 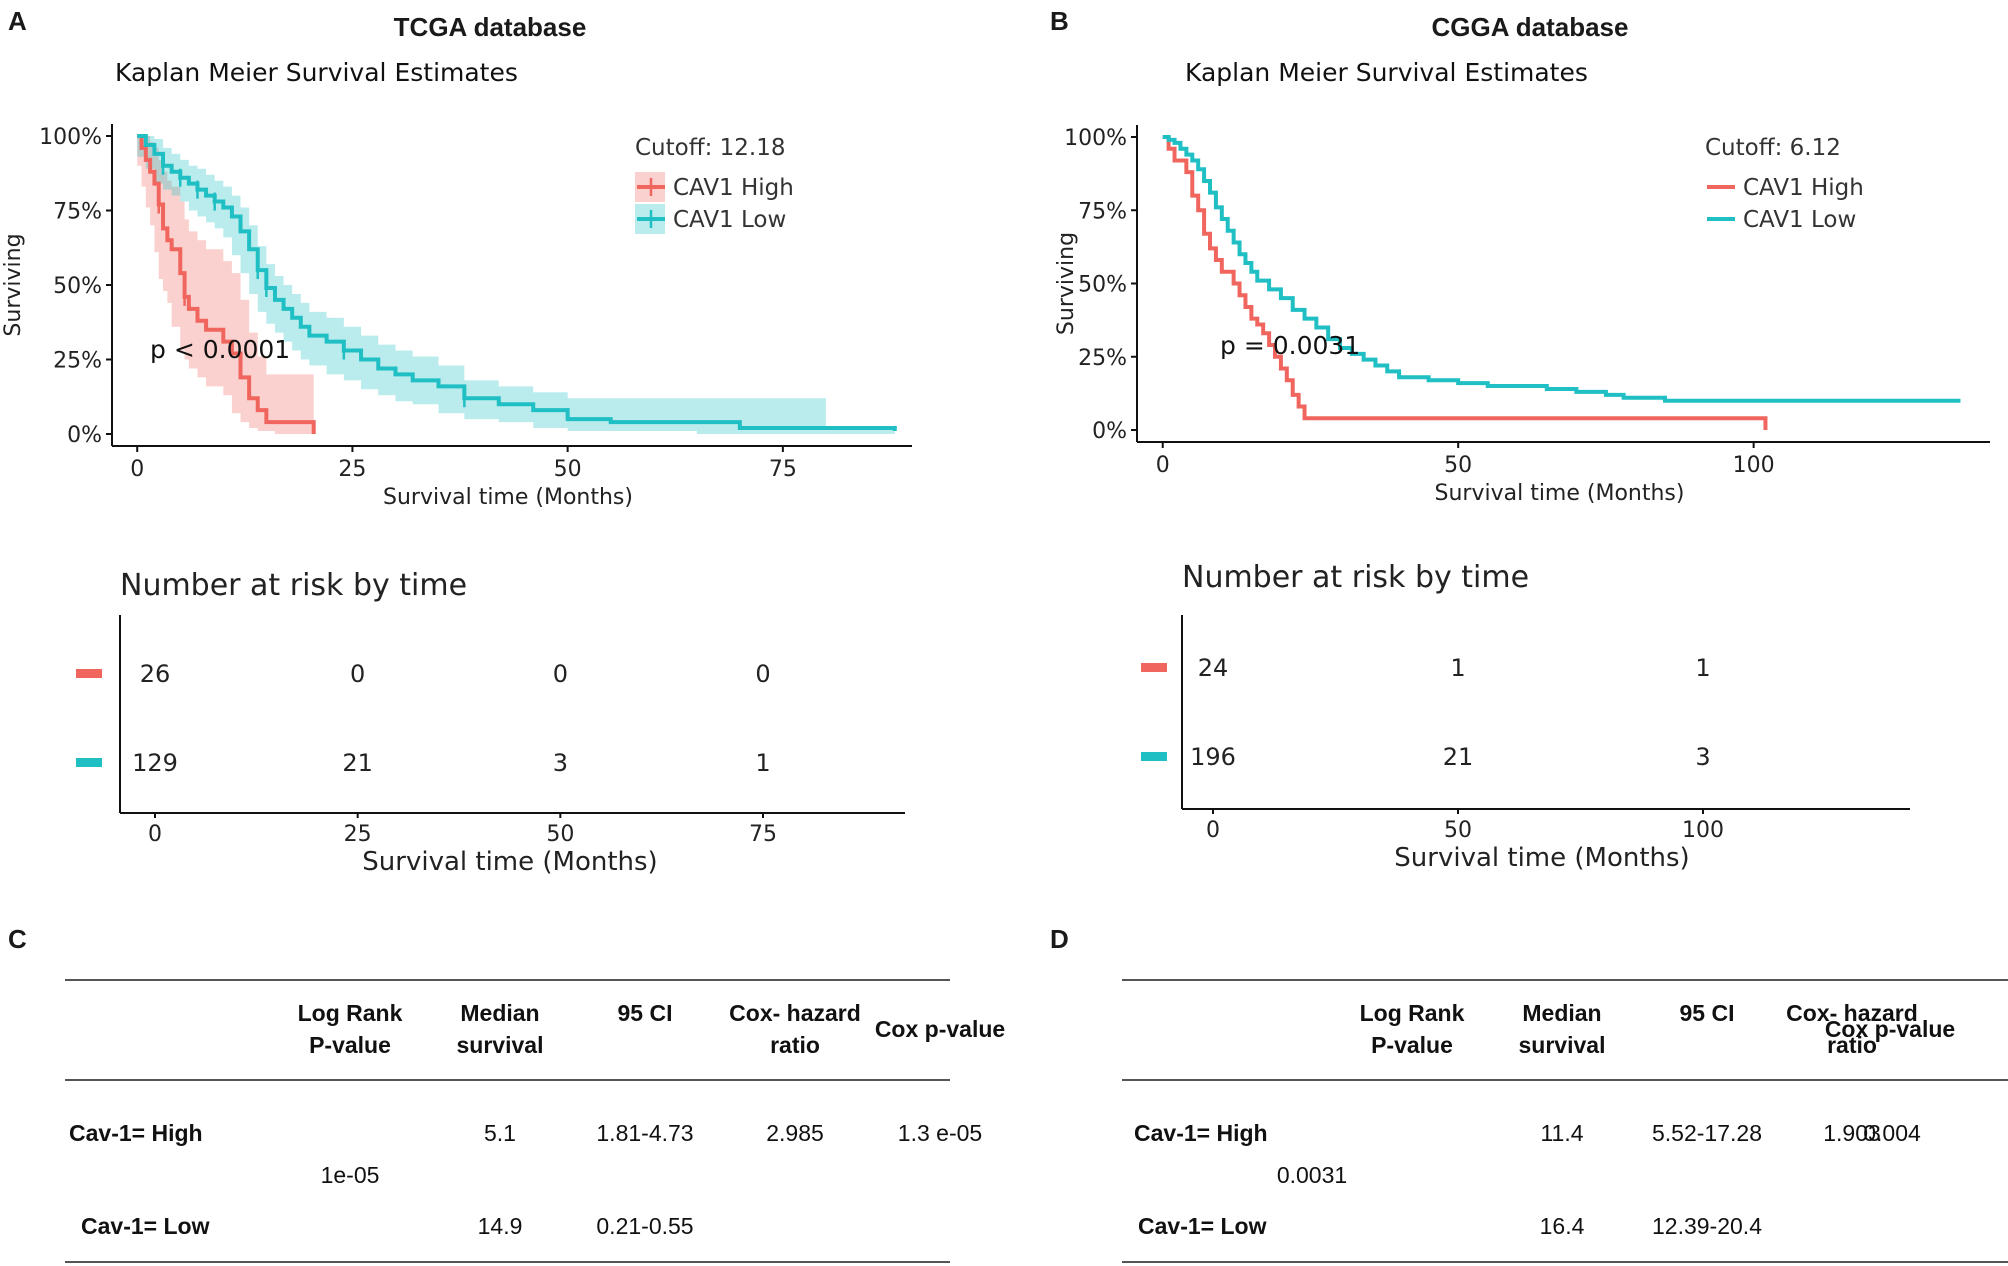 What do you see at coordinates (1213, 757) in the screenshot?
I see `risk-count-low: 196` at bounding box center [1213, 757].